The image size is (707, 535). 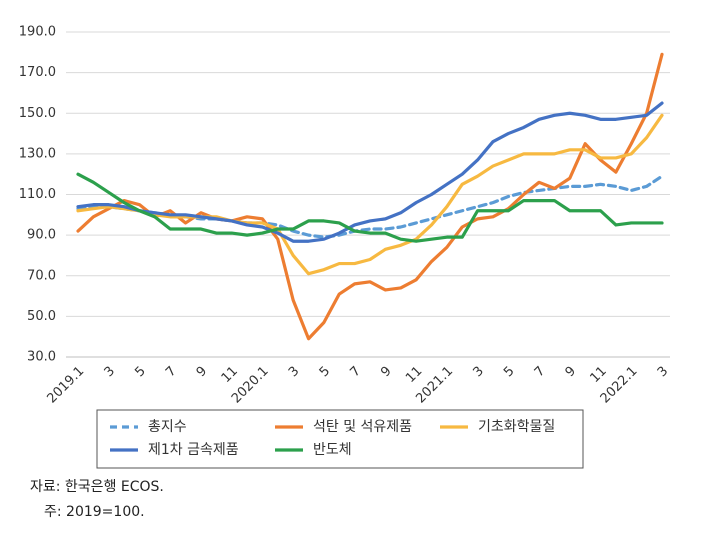 What do you see at coordinates (41, 275) in the screenshot?
I see `y-tick-label: 70.0` at bounding box center [41, 275].